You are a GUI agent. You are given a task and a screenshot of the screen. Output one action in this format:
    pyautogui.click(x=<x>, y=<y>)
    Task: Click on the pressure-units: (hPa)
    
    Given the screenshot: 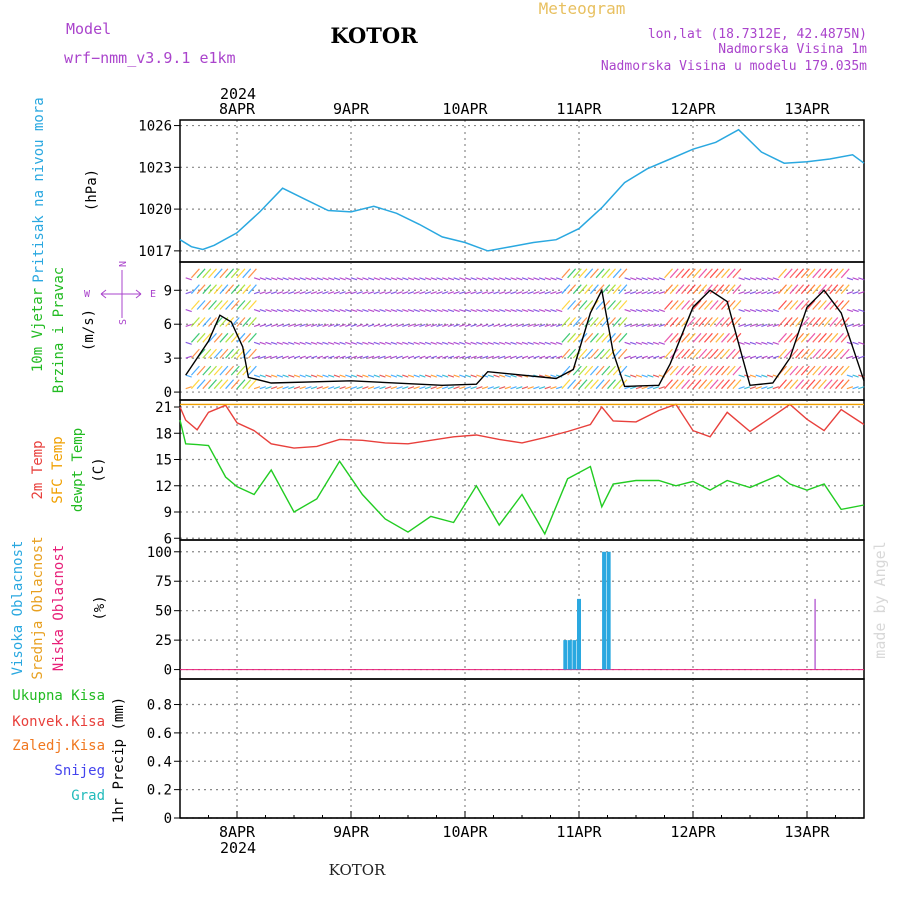 What is the action you would take?
    pyautogui.click(x=92, y=190)
    